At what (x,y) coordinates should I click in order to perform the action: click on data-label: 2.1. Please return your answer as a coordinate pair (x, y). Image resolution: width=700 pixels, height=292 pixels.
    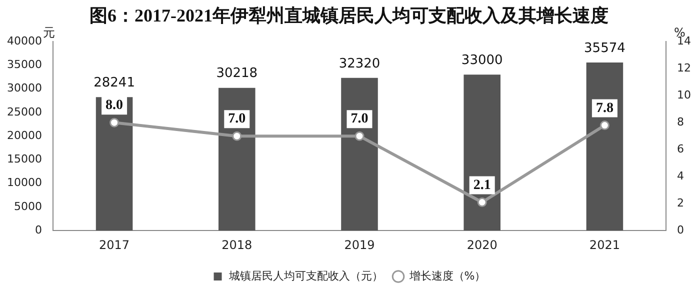
    Looking at the image, I should click on (482, 185).